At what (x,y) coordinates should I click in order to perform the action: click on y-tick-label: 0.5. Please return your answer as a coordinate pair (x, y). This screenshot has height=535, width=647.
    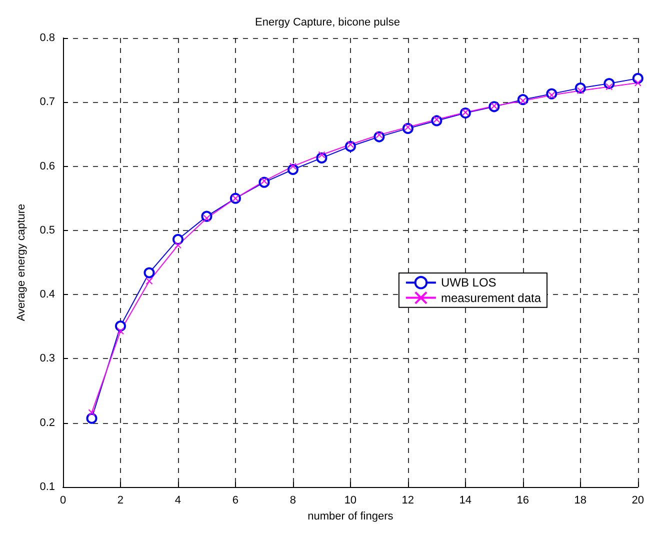
    Looking at the image, I should click on (47, 230).